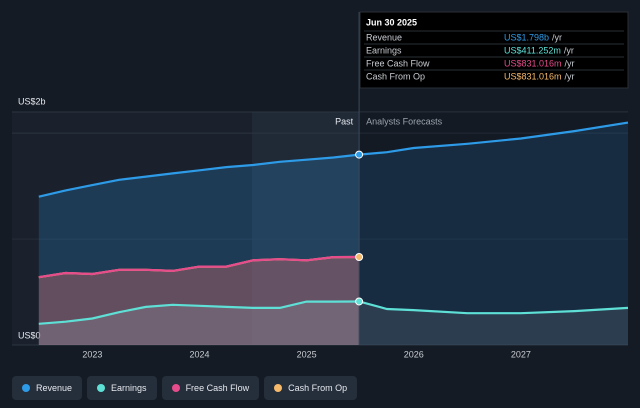 This screenshot has width=640, height=408. I want to click on legend-label: Free Cash Flow, so click(217, 388).